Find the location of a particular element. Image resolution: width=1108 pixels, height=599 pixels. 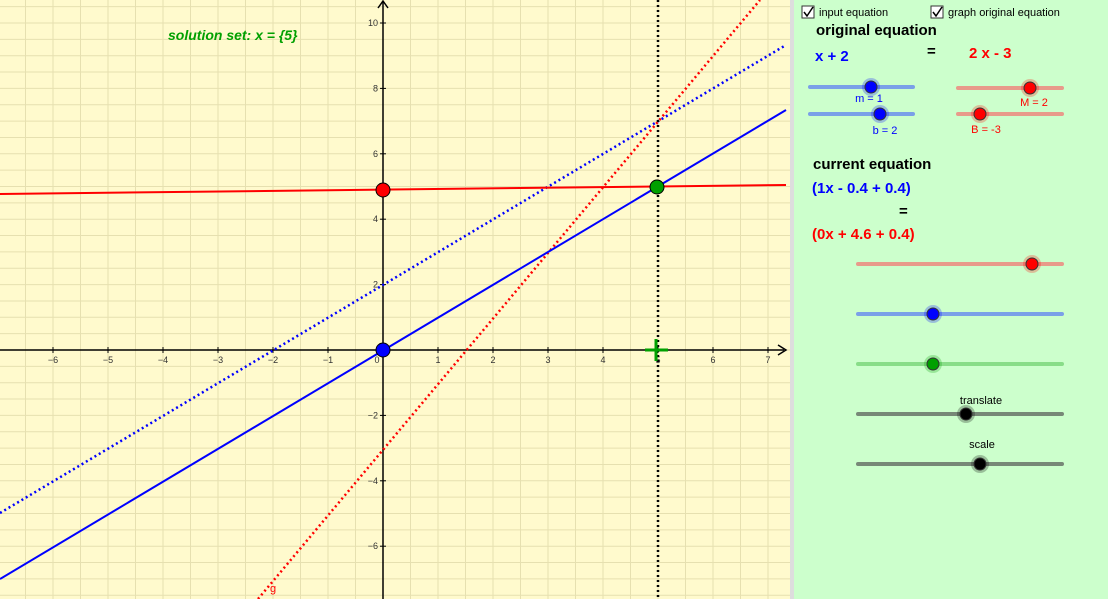

checkbox-label: graph original equation is located at coordinates (1004, 13).